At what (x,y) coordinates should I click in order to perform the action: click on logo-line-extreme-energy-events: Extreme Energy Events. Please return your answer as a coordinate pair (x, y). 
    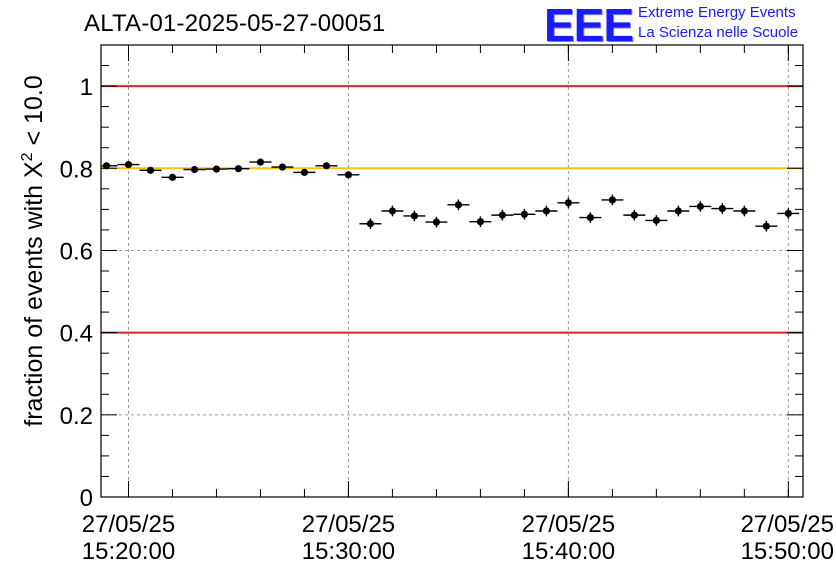
    Looking at the image, I should click on (717, 12).